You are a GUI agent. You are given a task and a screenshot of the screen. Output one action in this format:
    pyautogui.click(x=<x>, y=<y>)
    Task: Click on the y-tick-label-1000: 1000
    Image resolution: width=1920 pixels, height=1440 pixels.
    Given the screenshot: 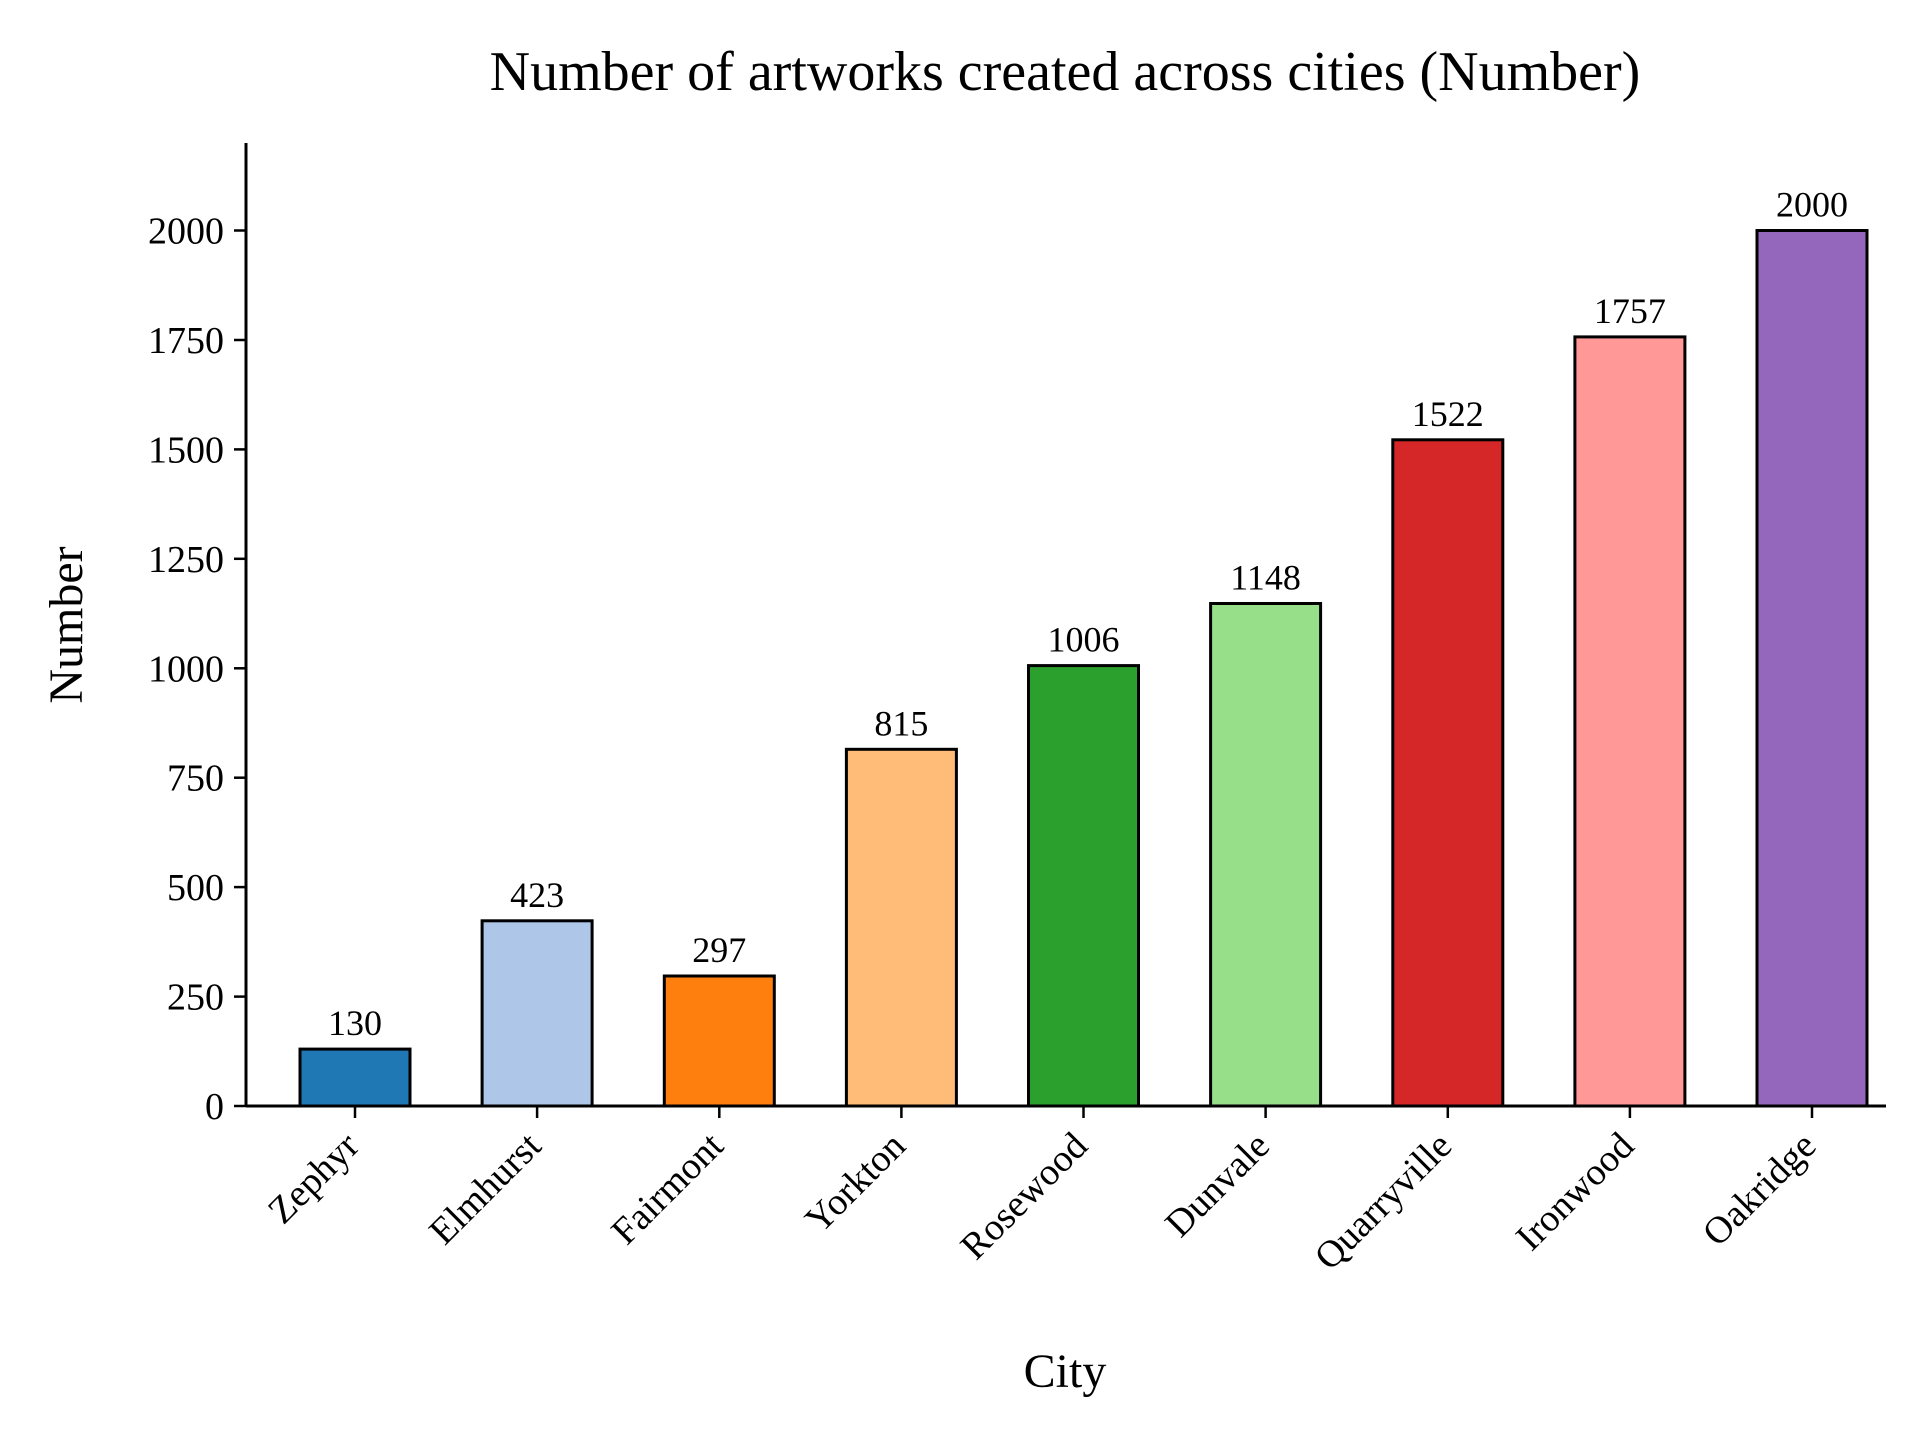 What is the action you would take?
    pyautogui.click(x=186, y=669)
    